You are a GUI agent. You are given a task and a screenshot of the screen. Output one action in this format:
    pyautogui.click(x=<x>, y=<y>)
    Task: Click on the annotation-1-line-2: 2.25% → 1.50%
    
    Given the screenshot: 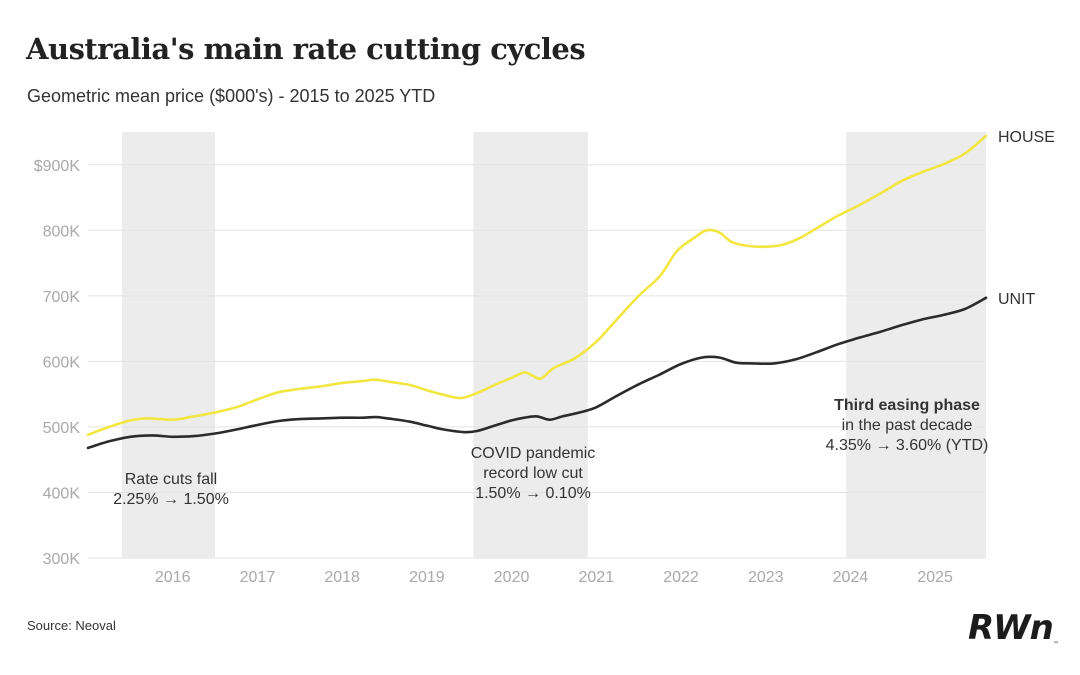 What is the action you would take?
    pyautogui.click(x=171, y=499)
    